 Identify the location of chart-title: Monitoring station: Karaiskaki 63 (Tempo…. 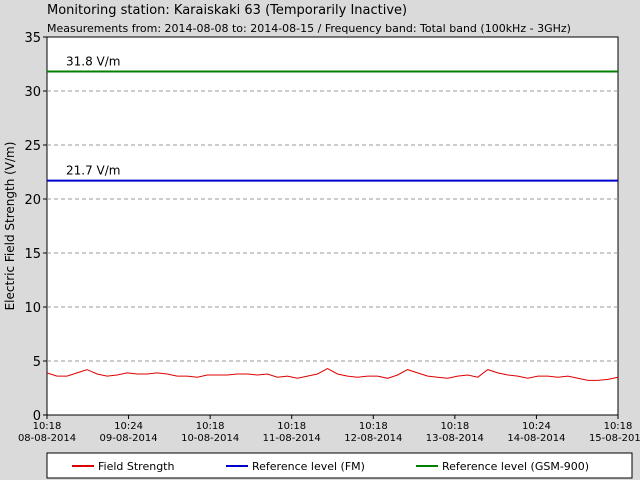
(227, 10).